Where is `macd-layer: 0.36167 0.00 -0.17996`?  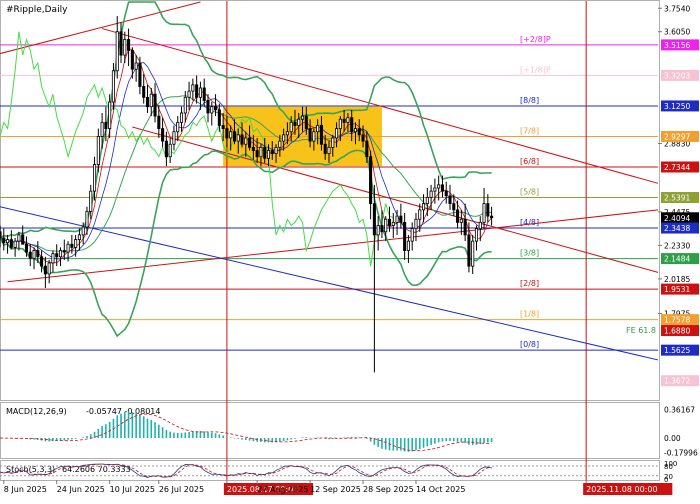
macd-layer: 0.36167 0.00 -0.17996 is located at coordinates (349, 431).